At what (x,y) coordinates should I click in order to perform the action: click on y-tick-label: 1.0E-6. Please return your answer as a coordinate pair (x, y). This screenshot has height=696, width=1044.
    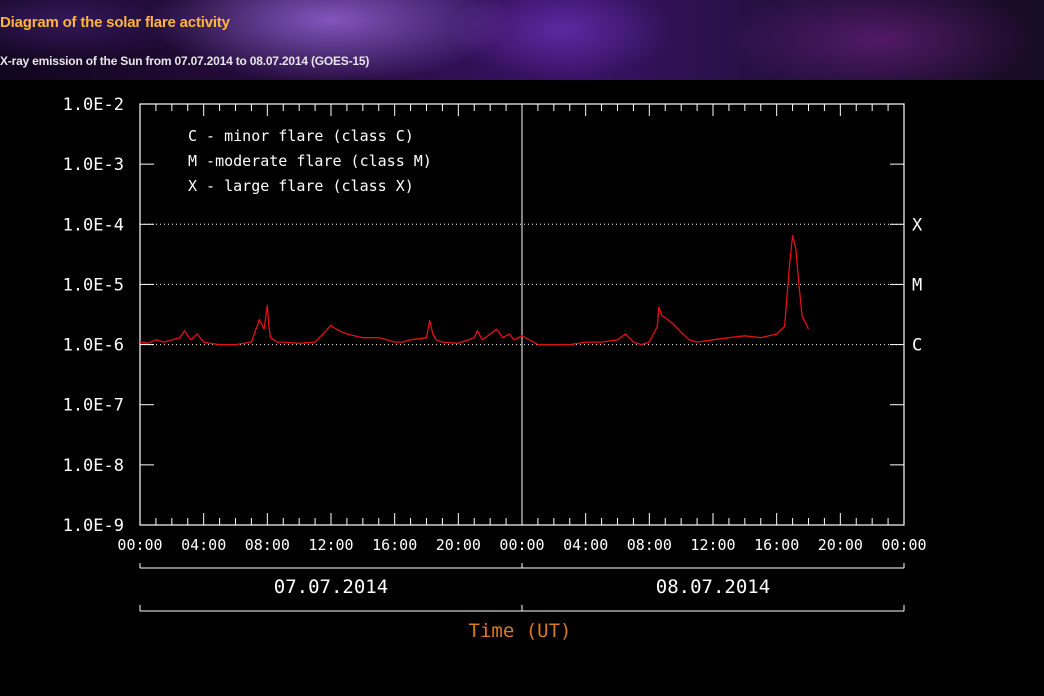
    Looking at the image, I should click on (93, 346).